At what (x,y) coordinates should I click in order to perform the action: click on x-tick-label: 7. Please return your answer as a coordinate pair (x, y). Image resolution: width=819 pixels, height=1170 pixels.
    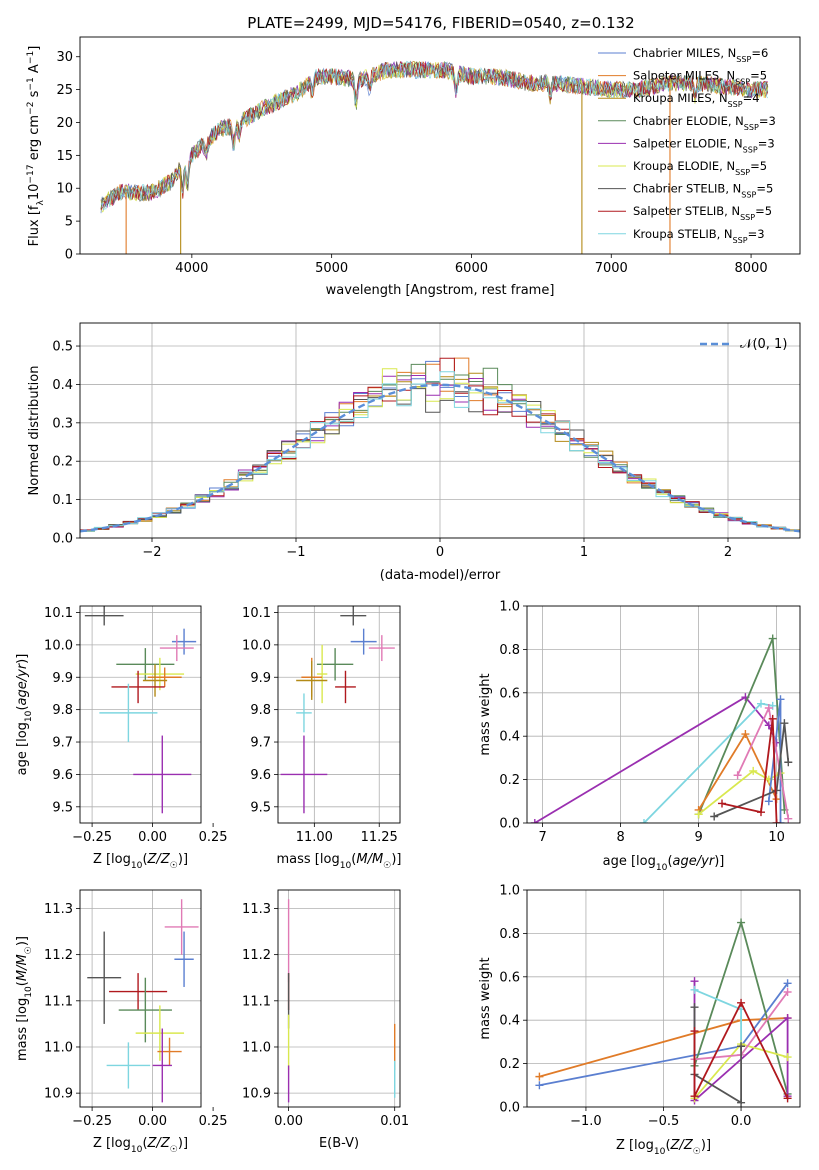
    Looking at the image, I should click on (542, 837).